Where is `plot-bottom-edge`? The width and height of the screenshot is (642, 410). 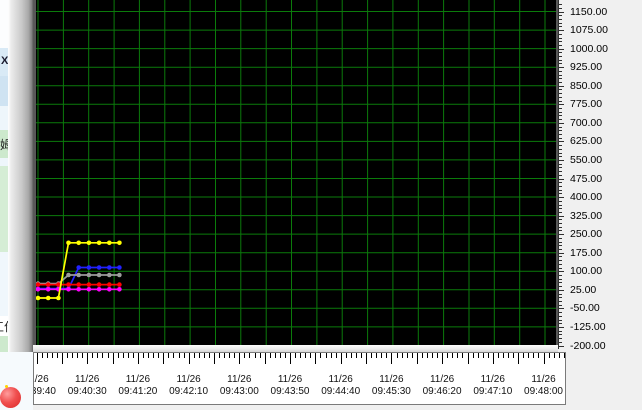 plot-bottom-edge is located at coordinates (299, 348).